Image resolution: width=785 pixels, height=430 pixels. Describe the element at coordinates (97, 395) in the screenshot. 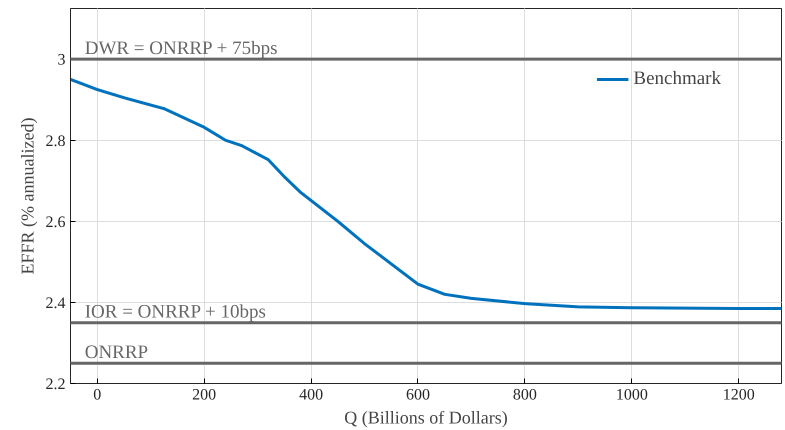

I see `x-tick-label: 0` at that location.